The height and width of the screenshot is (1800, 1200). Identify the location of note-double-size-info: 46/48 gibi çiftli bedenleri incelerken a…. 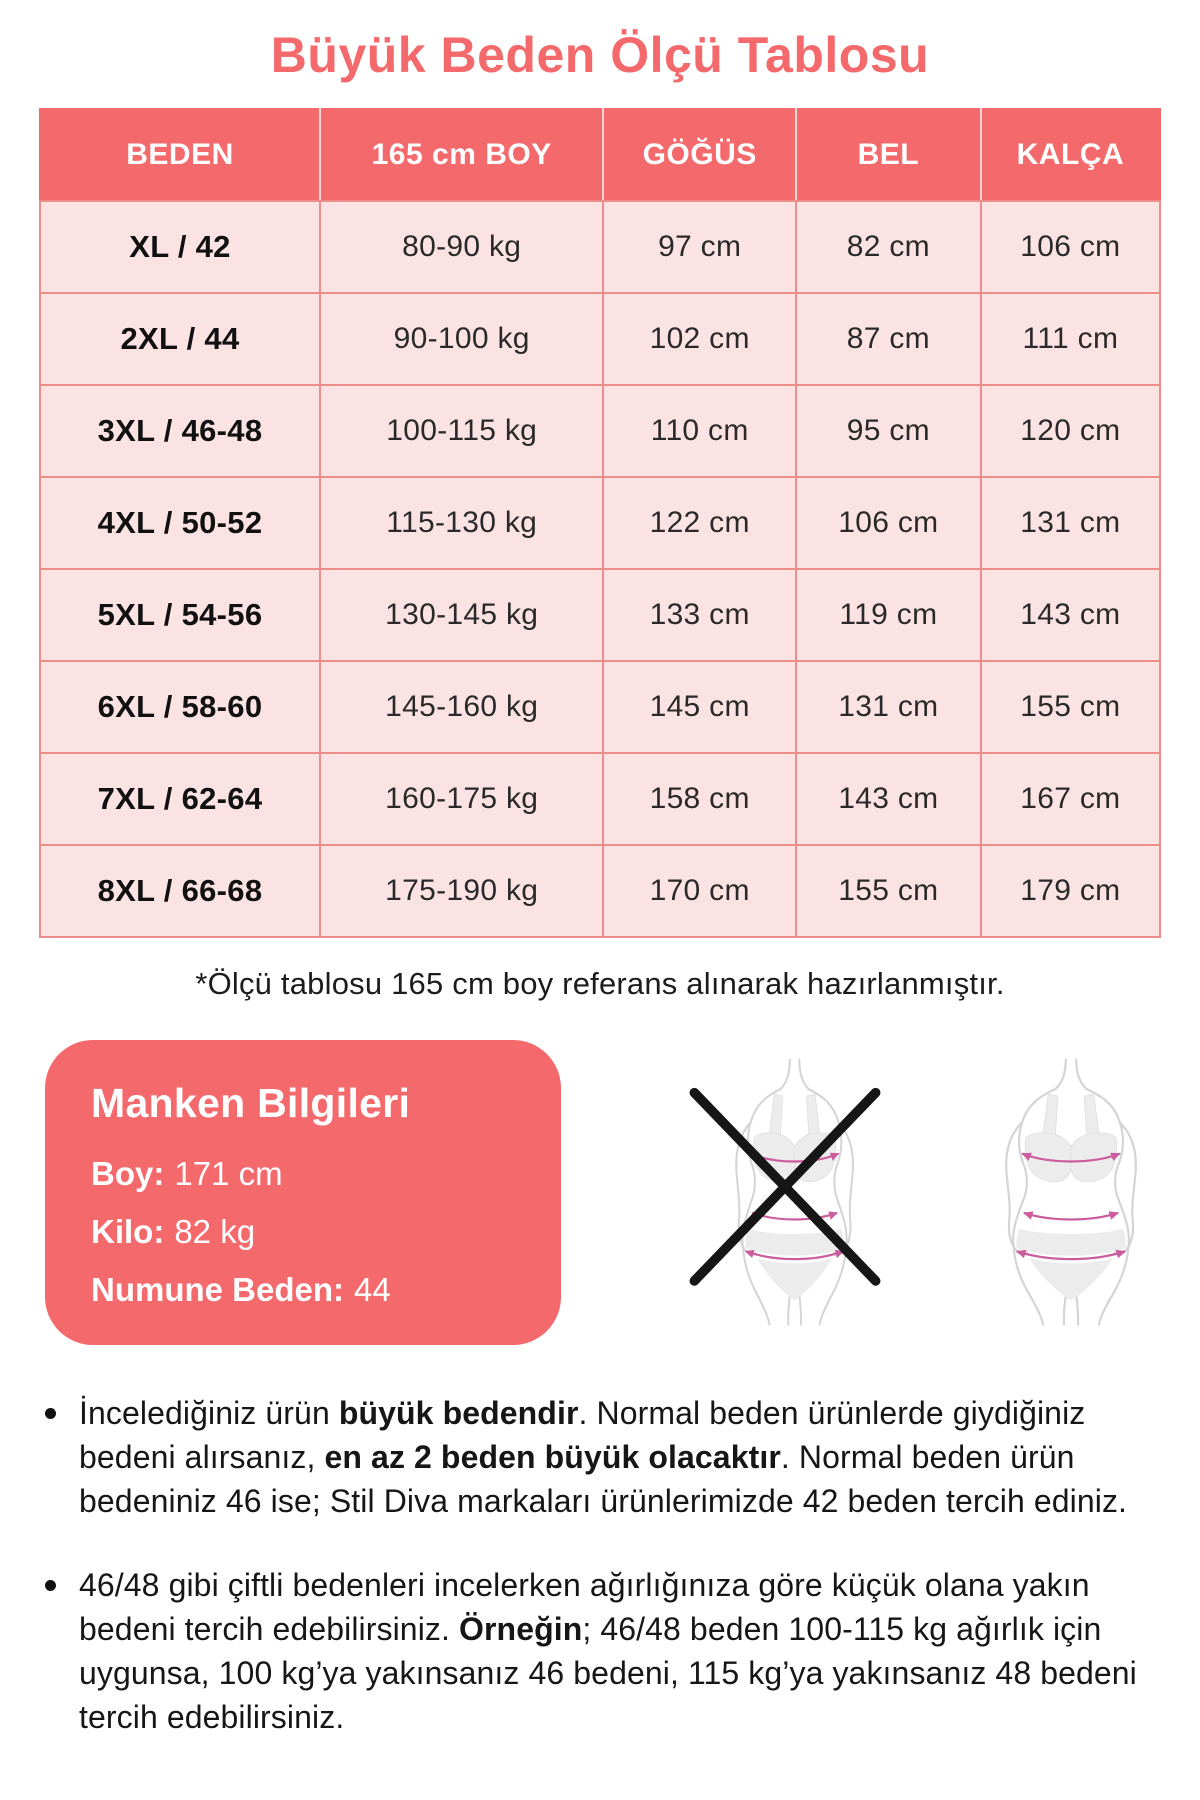
(592, 1651).